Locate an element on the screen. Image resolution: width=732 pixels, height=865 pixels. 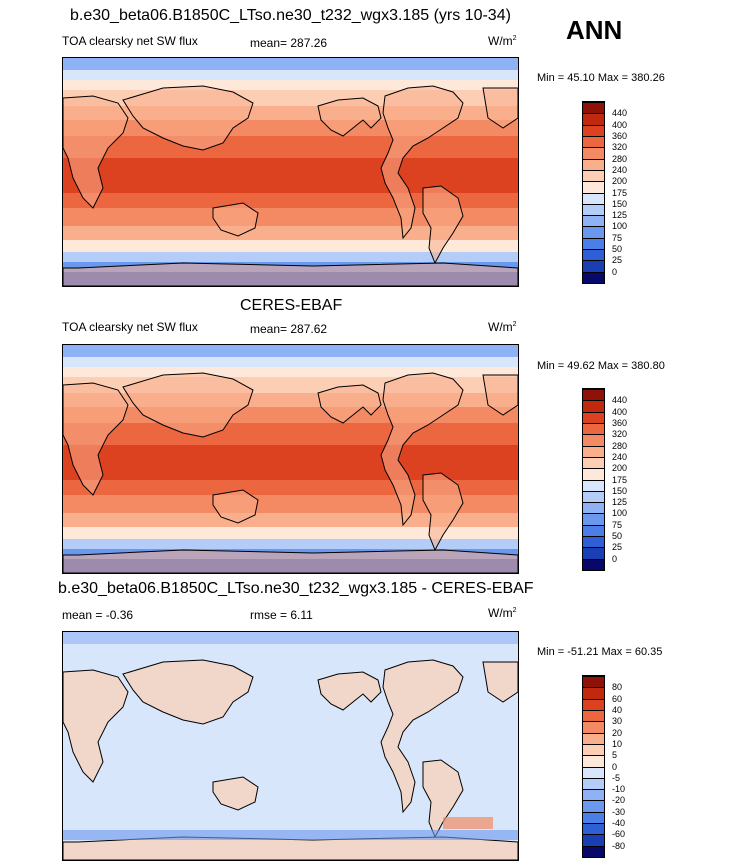
panel-1-colorbar: 0 25 50 75 100 125 150 175 200 240 280 320 360 400 440 is located at coordinates (604, 192).